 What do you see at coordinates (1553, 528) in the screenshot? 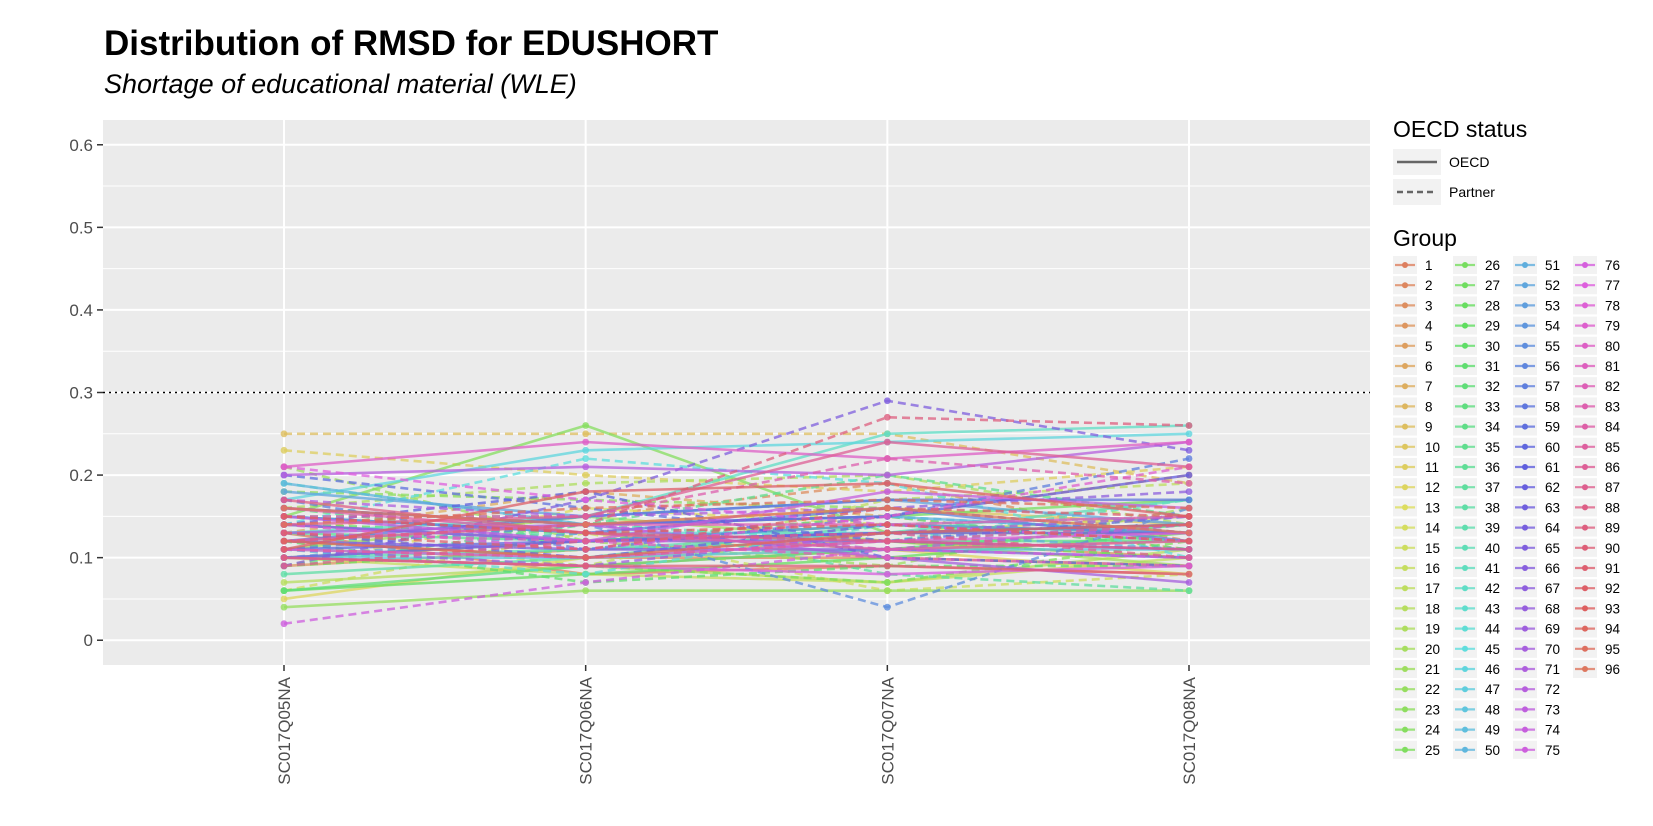
I see `legend-group-label: 64` at bounding box center [1553, 528].